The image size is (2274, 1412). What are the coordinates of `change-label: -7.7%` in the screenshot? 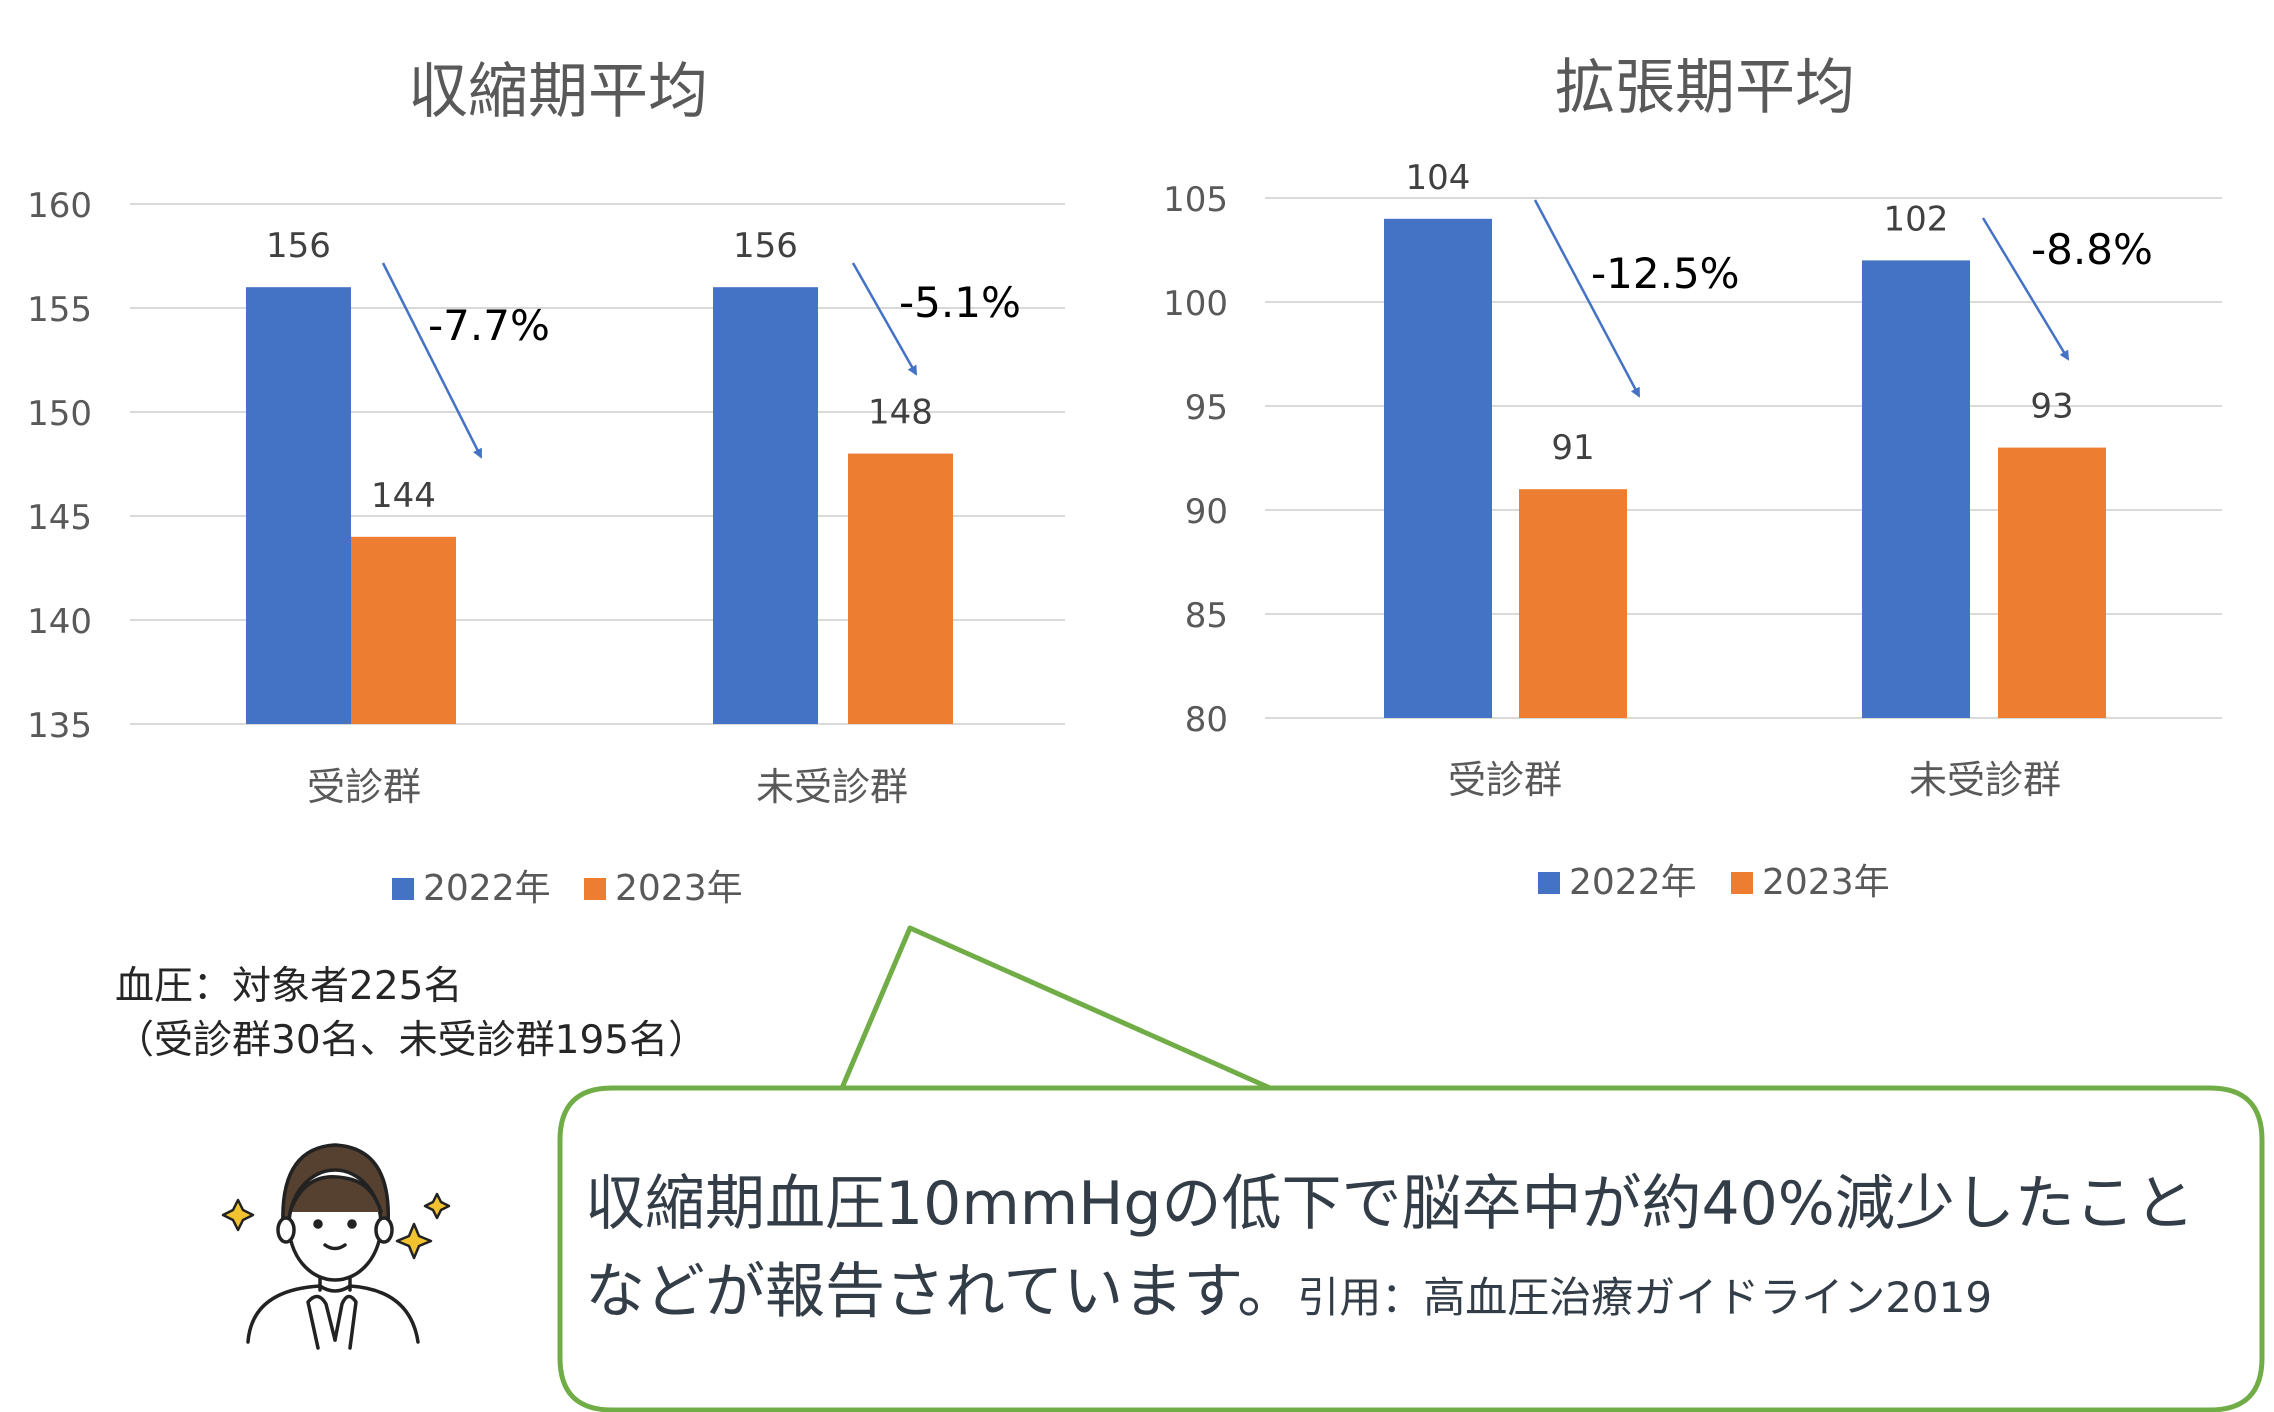 It's located at (489, 325).